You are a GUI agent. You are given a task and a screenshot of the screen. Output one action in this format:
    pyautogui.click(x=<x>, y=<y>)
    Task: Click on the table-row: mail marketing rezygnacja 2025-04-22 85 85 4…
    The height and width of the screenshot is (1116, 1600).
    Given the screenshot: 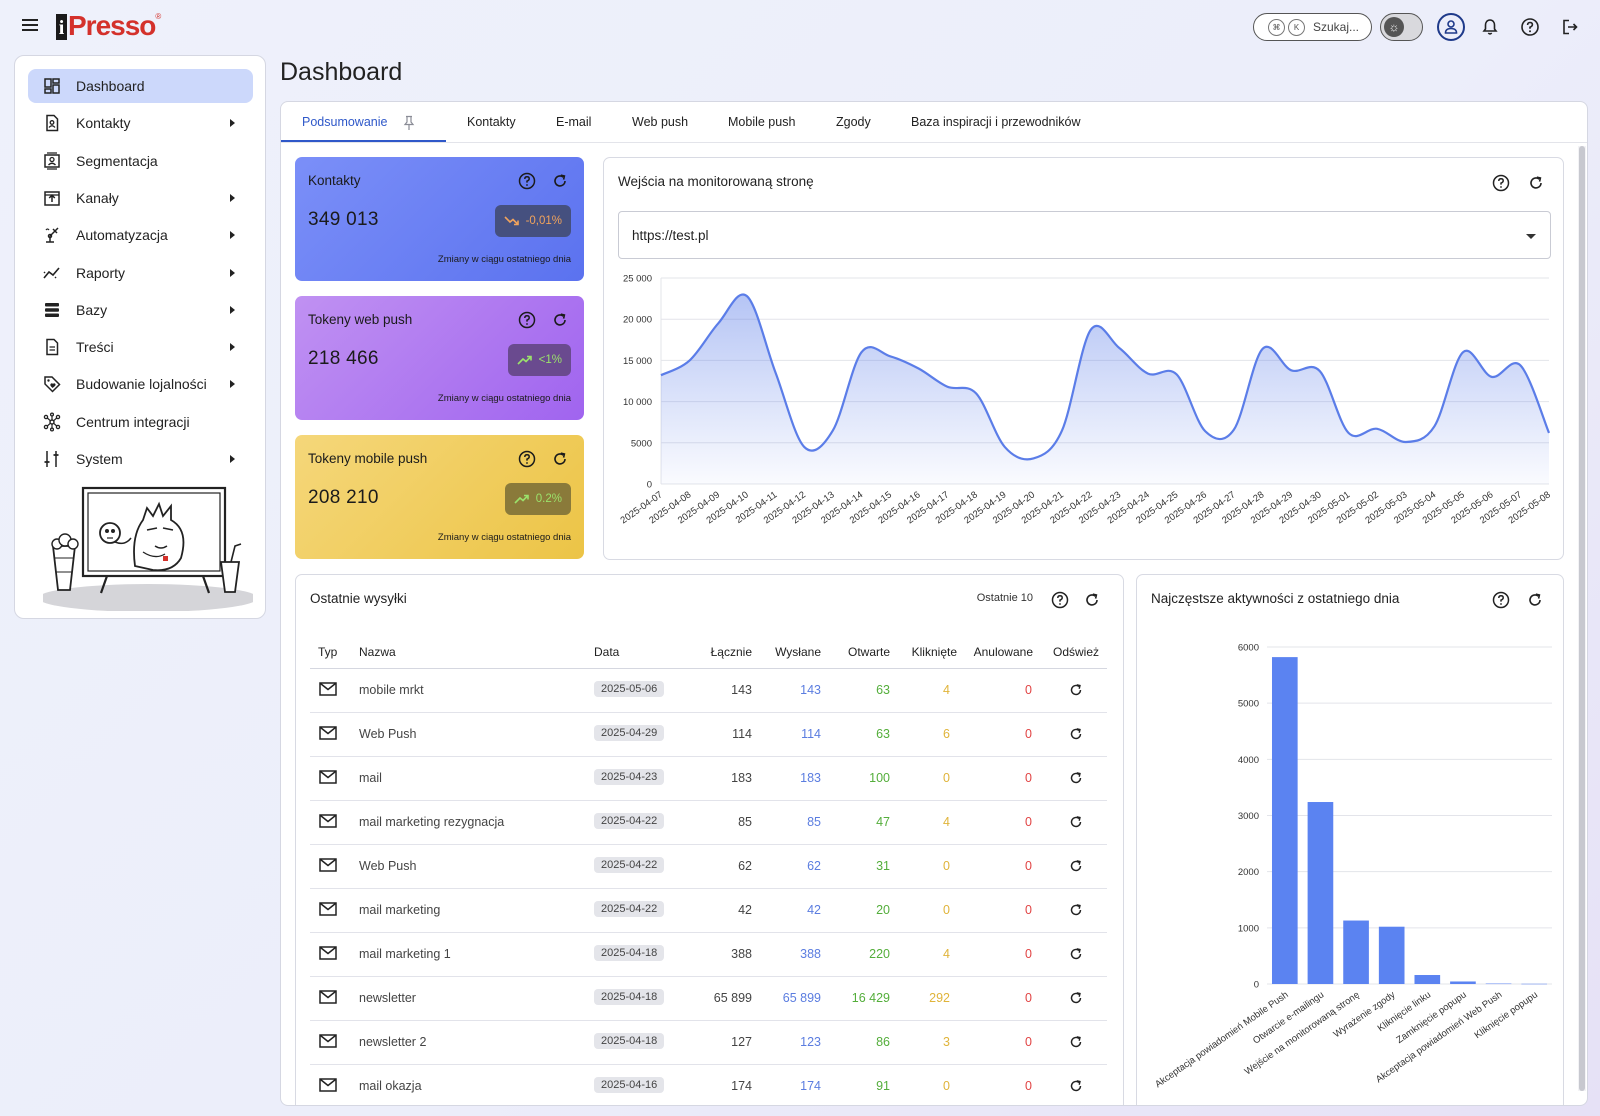 What is the action you would take?
    pyautogui.click(x=708, y=823)
    